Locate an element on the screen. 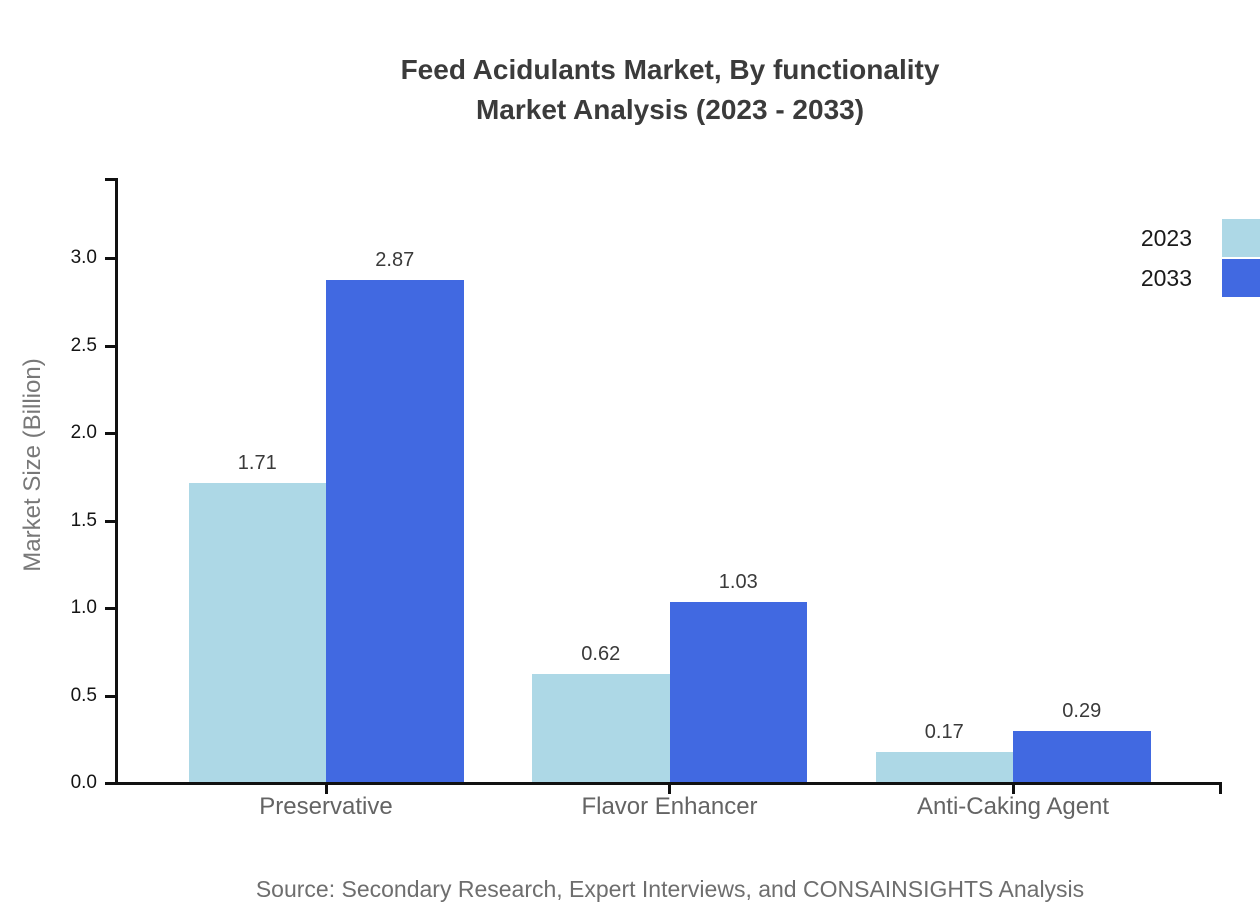  bar-value-label: 2.87 is located at coordinates (395, 259).